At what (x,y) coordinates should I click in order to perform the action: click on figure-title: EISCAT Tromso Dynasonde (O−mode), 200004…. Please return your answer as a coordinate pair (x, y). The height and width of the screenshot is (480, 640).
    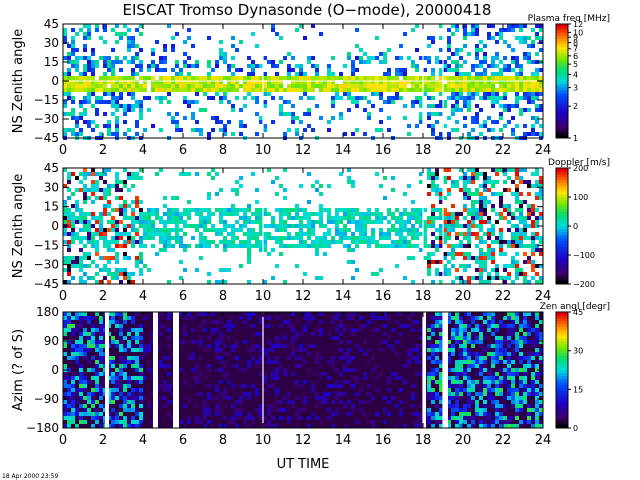
    Looking at the image, I should click on (307, 10).